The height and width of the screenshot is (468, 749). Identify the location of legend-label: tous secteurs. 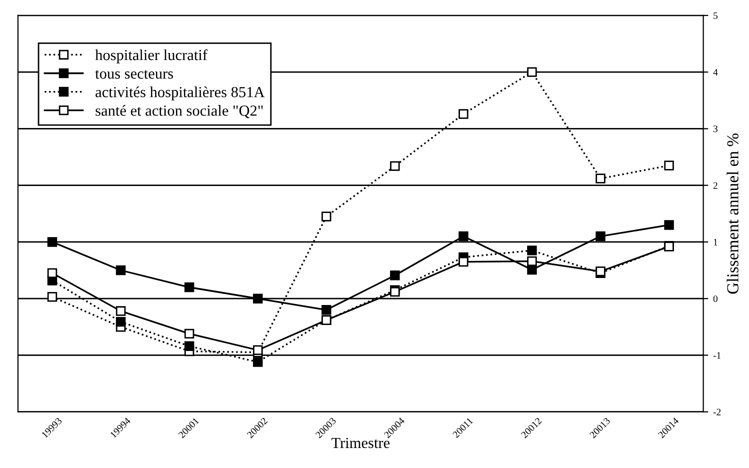
(134, 74).